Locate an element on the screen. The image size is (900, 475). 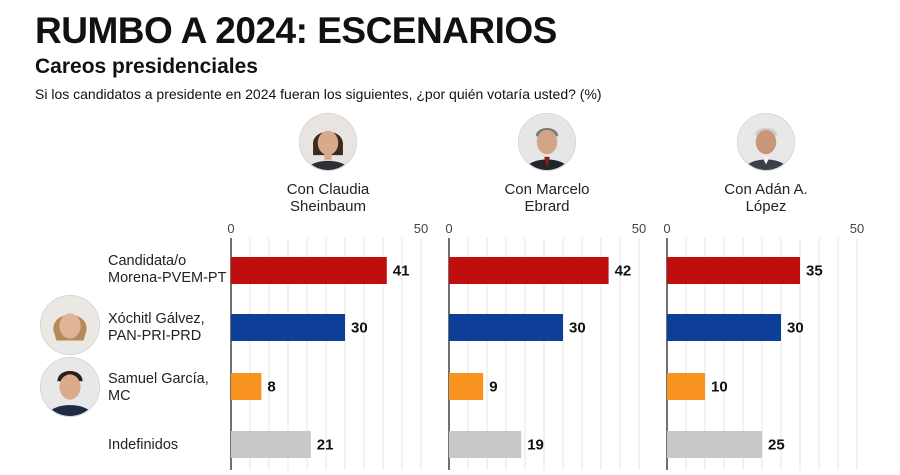
category-label-galvez: Xóchitl Gálvez, PAN-PRI-PRD is located at coordinates (156, 327).